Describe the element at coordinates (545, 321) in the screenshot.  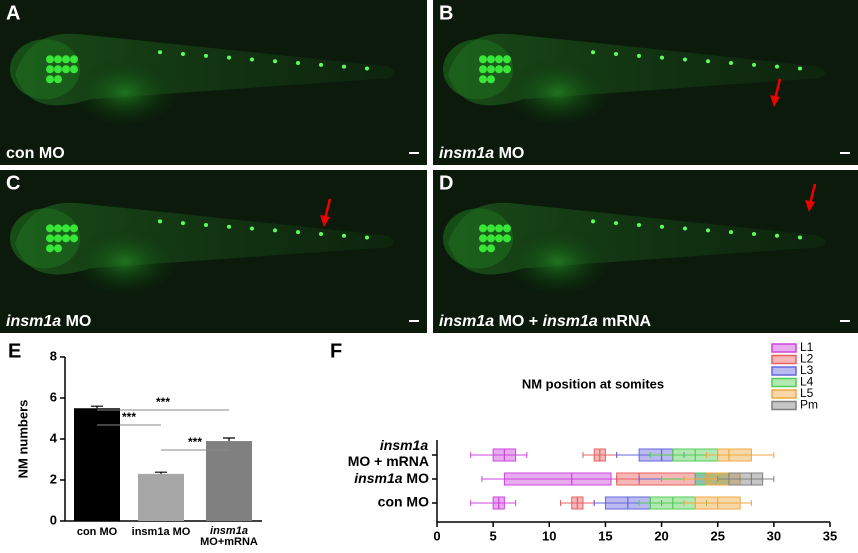
I see `panel-caption: insm1a MO + insm1a mRNA` at that location.